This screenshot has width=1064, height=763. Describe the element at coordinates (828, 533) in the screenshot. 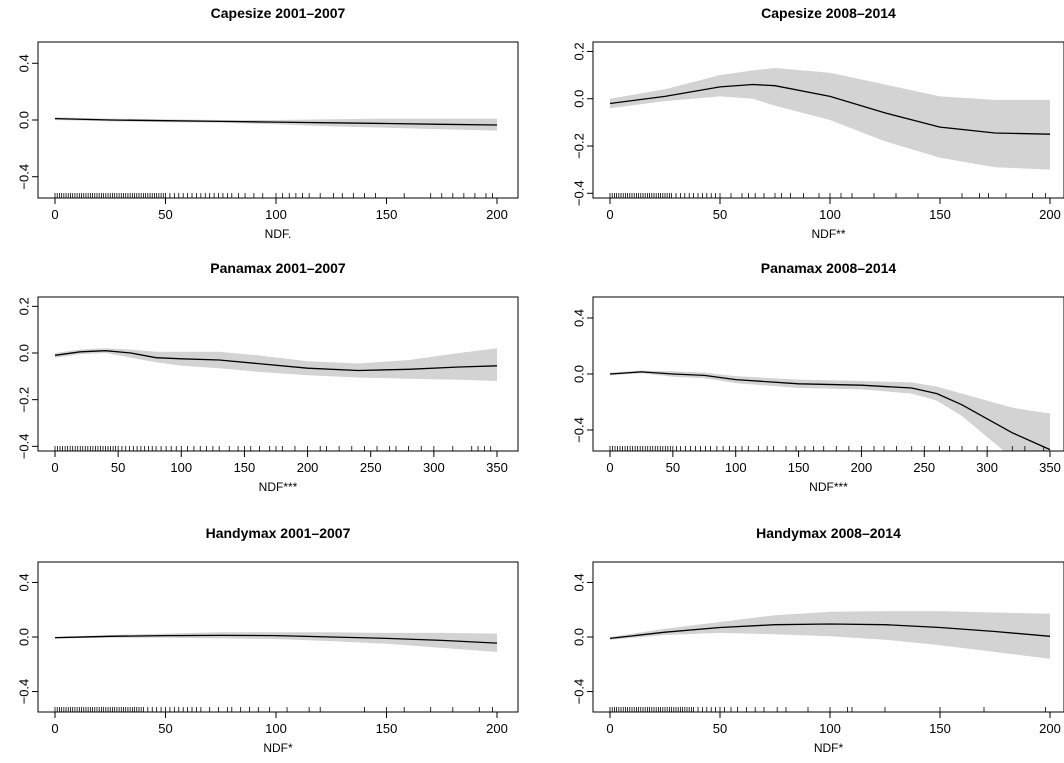

I see `panel-title: Handymax 2008–2014` at that location.